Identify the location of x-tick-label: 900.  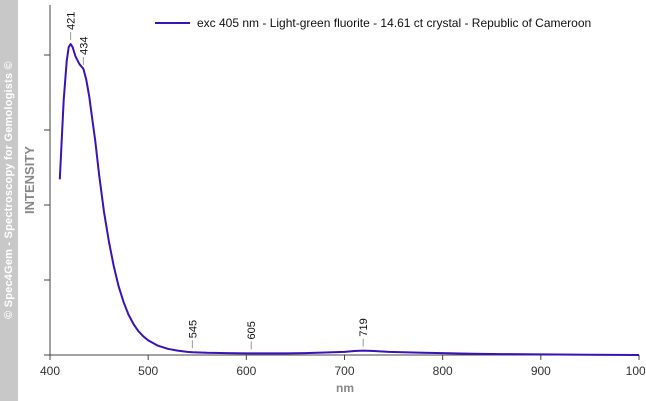
(541, 371).